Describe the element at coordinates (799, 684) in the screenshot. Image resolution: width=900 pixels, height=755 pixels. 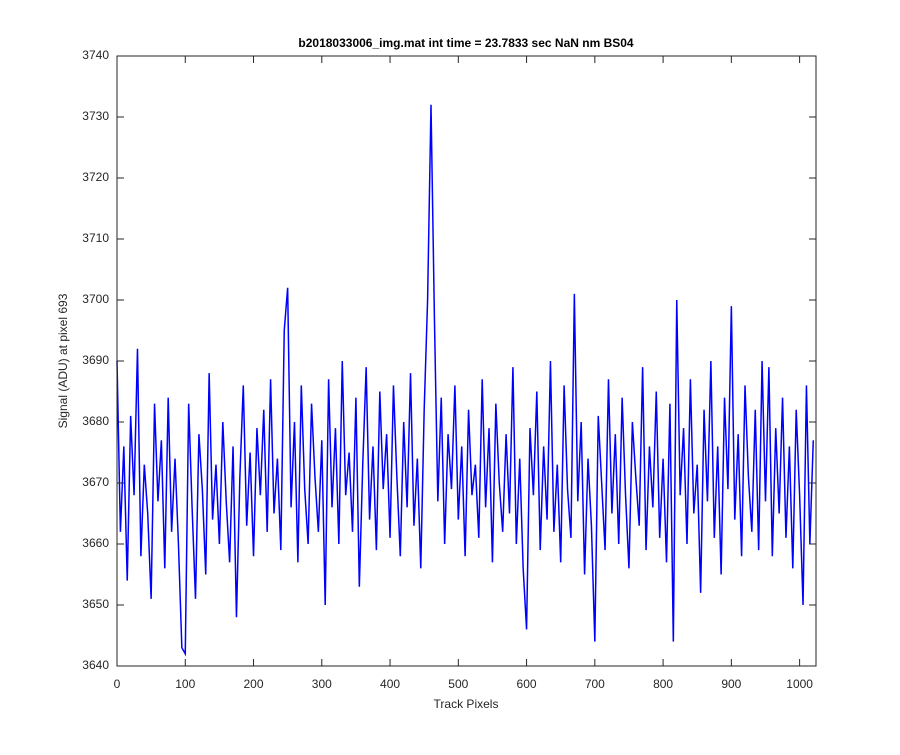
I see `x-tick-label: 1000` at that location.